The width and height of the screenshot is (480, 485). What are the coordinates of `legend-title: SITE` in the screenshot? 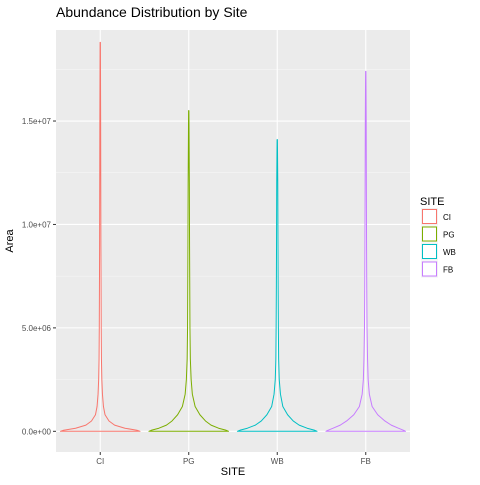 It's located at (432, 202).